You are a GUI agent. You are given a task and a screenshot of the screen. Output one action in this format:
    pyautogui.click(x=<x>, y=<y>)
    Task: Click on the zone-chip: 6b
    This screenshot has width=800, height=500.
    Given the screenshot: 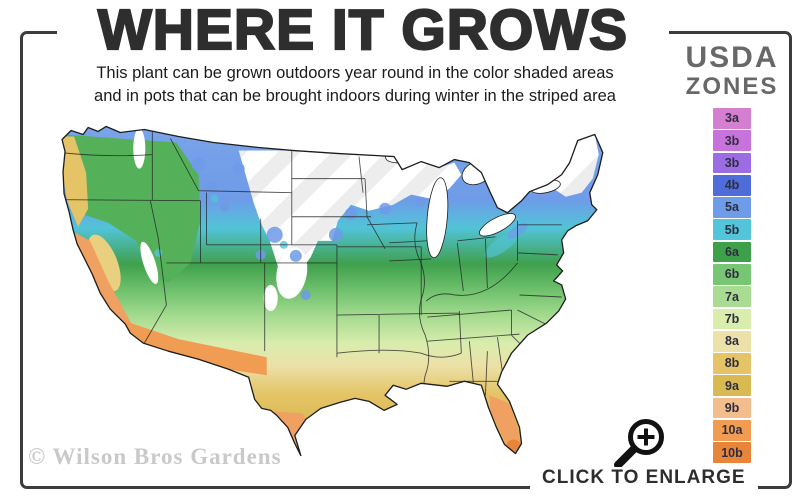 What is the action you would take?
    pyautogui.click(x=732, y=274)
    